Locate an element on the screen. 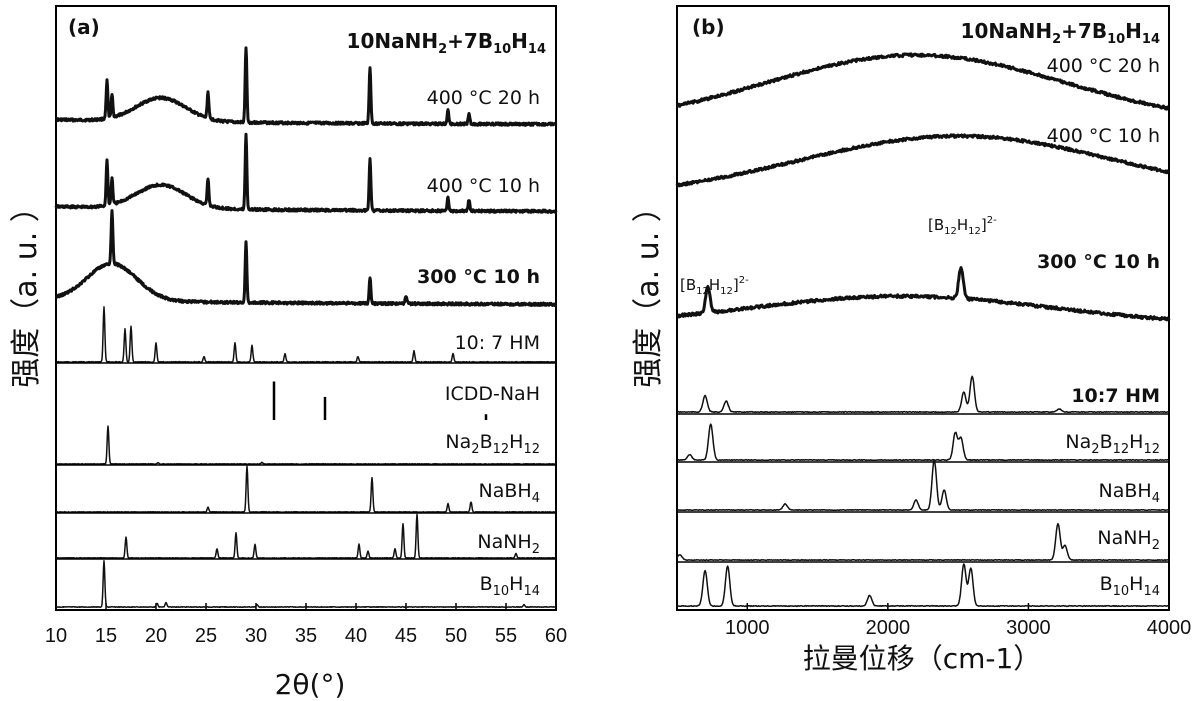 Image resolution: width=1200 pixels, height=701 pixels. panel-a-title: 10NaNH2+7B10H14 is located at coordinates (446, 43).